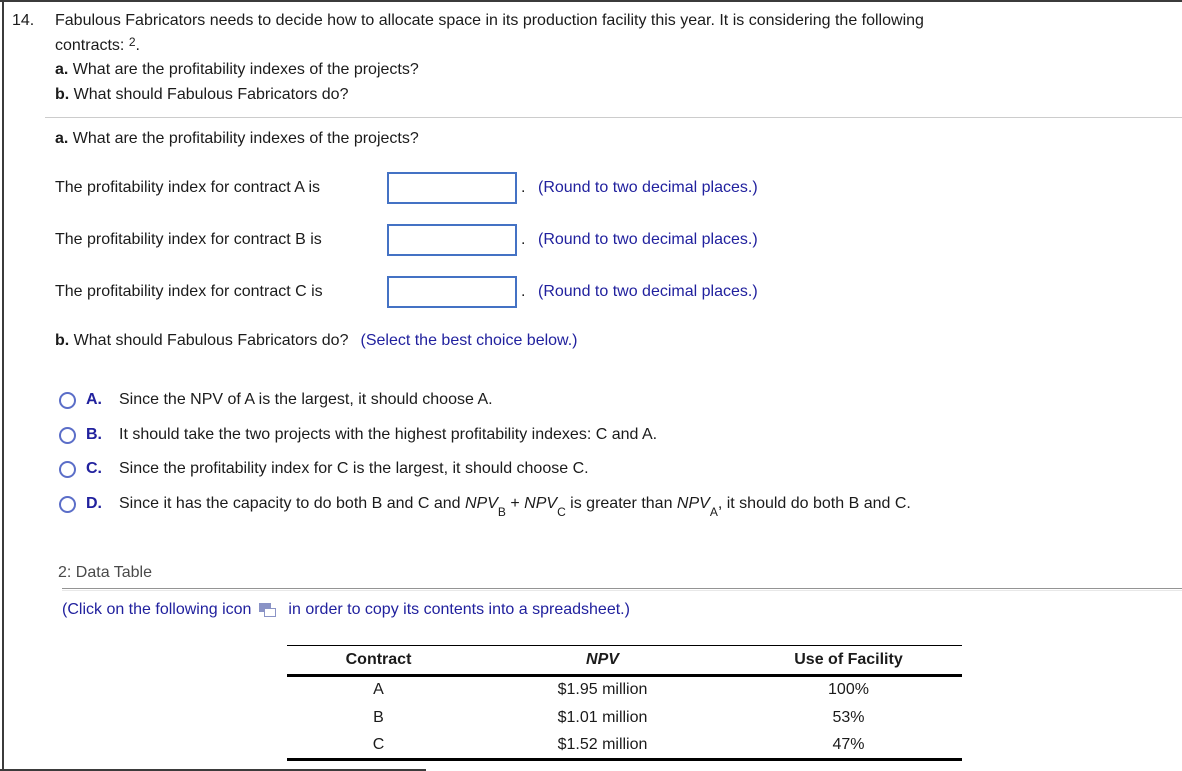 Image resolution: width=1182 pixels, height=771 pixels. I want to click on pi-hint-c: (Round to two decimal places.), so click(648, 291).